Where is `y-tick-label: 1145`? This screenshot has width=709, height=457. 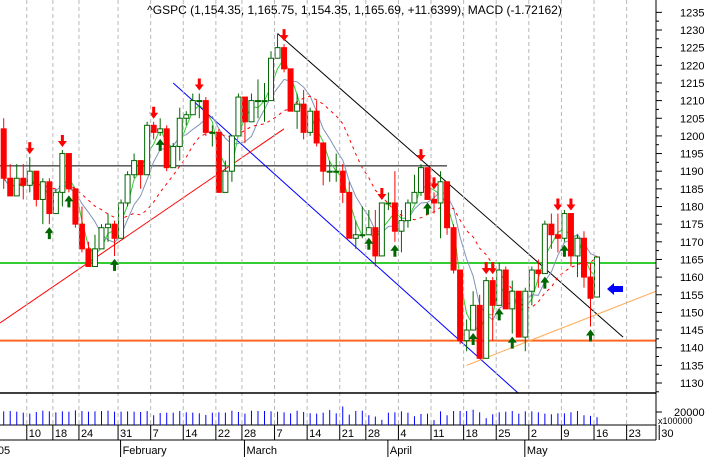 y-tick-label: 1145 is located at coordinates (692, 331).